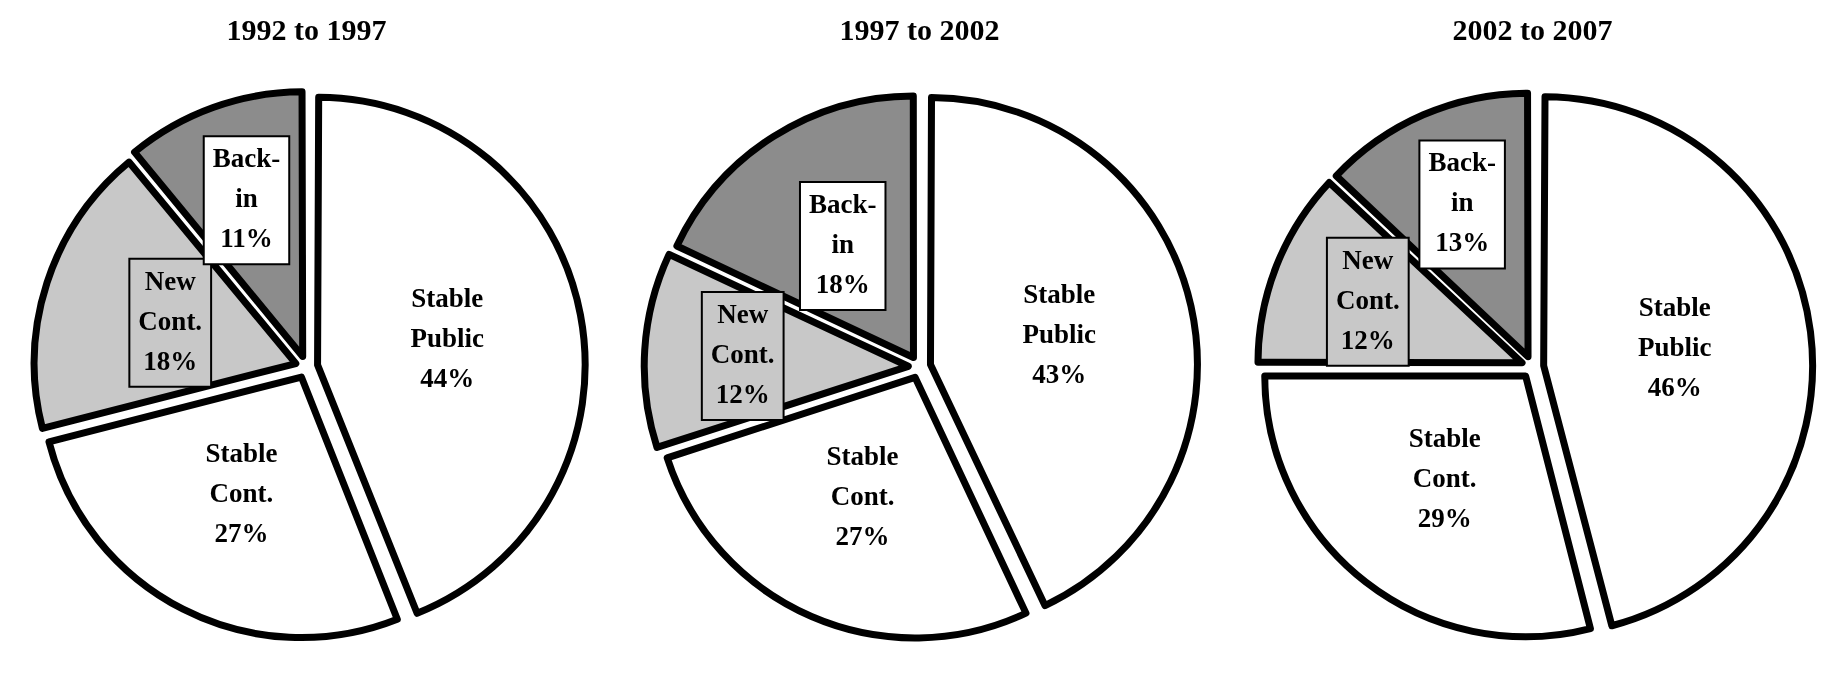 The image size is (1841, 674). Describe the element at coordinates (447, 378) in the screenshot. I see `data-label: 44%` at that location.